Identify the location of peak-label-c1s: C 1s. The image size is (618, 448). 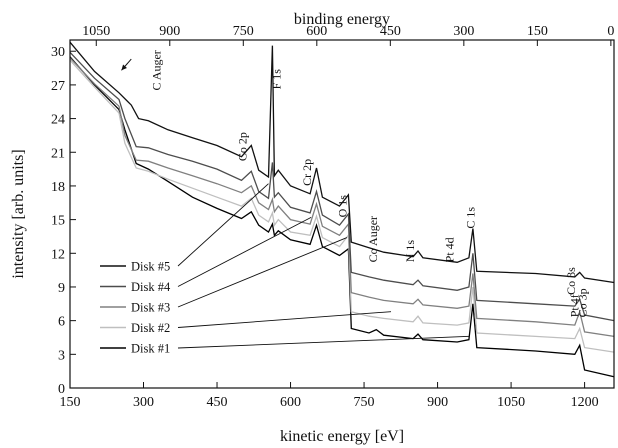
(470, 218).